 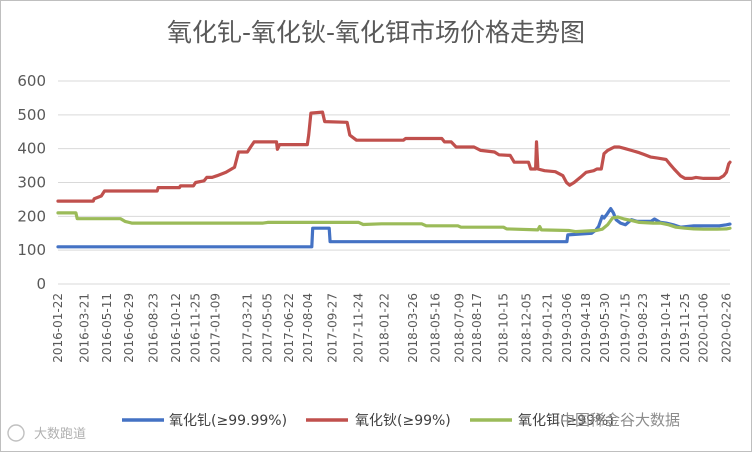 What do you see at coordinates (332, 328) in the screenshot?
I see `x-tick-label: 2017-09-27` at bounding box center [332, 328].